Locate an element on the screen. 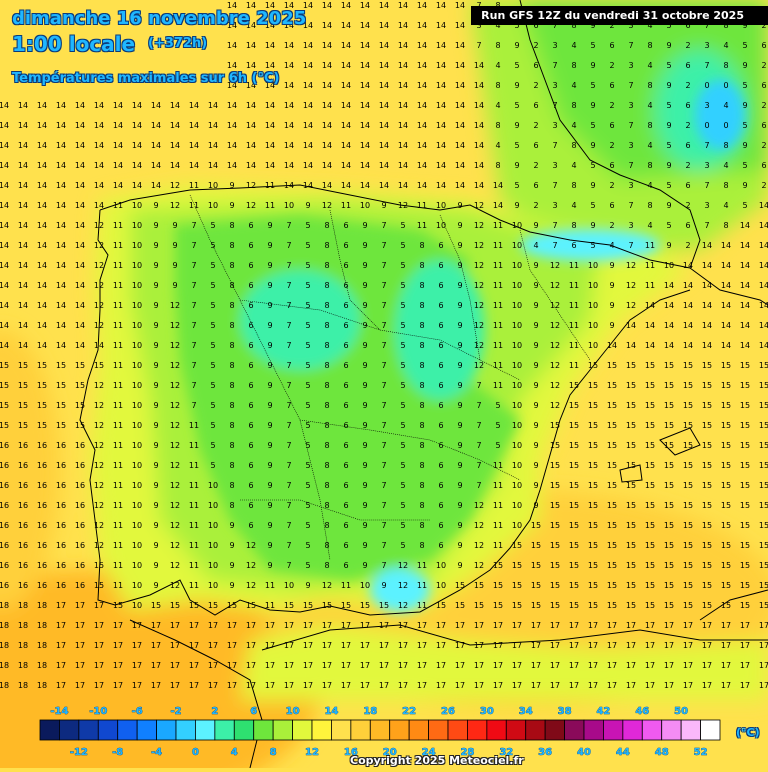 The width and height of the screenshot is (768, 772). legend-upper-label: 30 is located at coordinates (487, 711).